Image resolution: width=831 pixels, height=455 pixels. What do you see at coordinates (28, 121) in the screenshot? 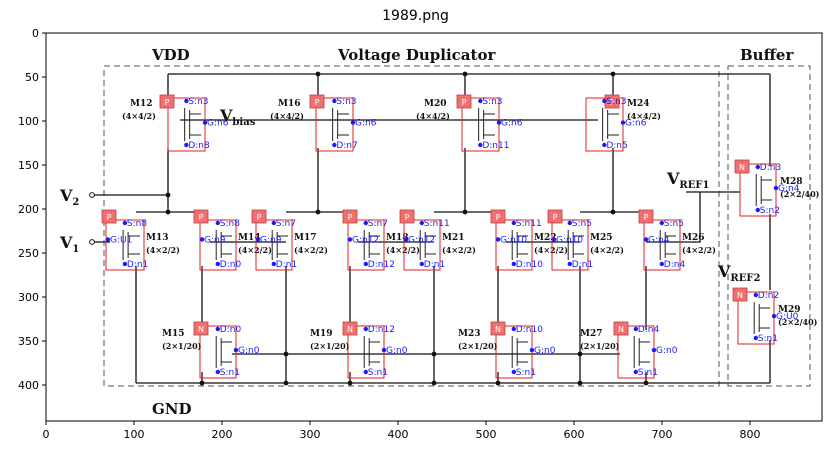
I see `y-tick-label: 100` at bounding box center [28, 121].